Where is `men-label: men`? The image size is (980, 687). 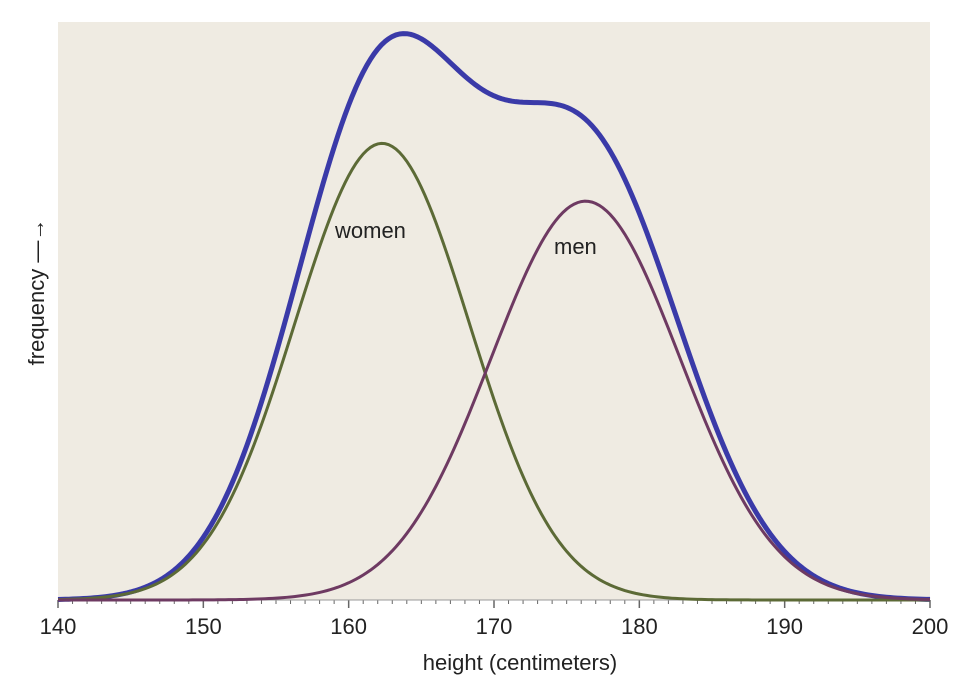 men-label: men is located at coordinates (575, 246).